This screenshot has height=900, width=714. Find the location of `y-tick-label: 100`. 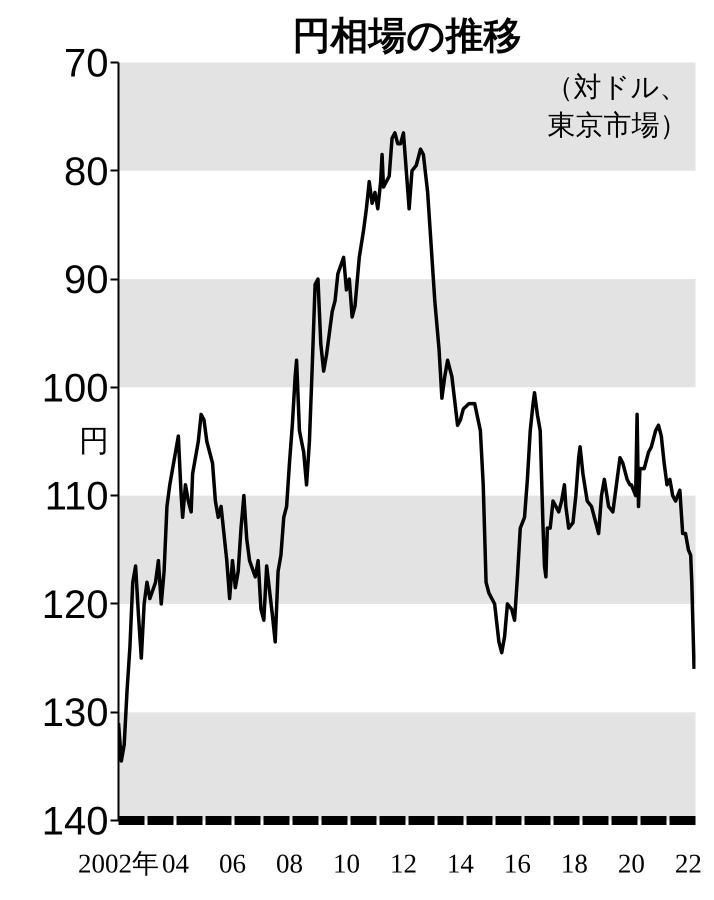

y-tick-label: 100 is located at coordinates (75, 388).